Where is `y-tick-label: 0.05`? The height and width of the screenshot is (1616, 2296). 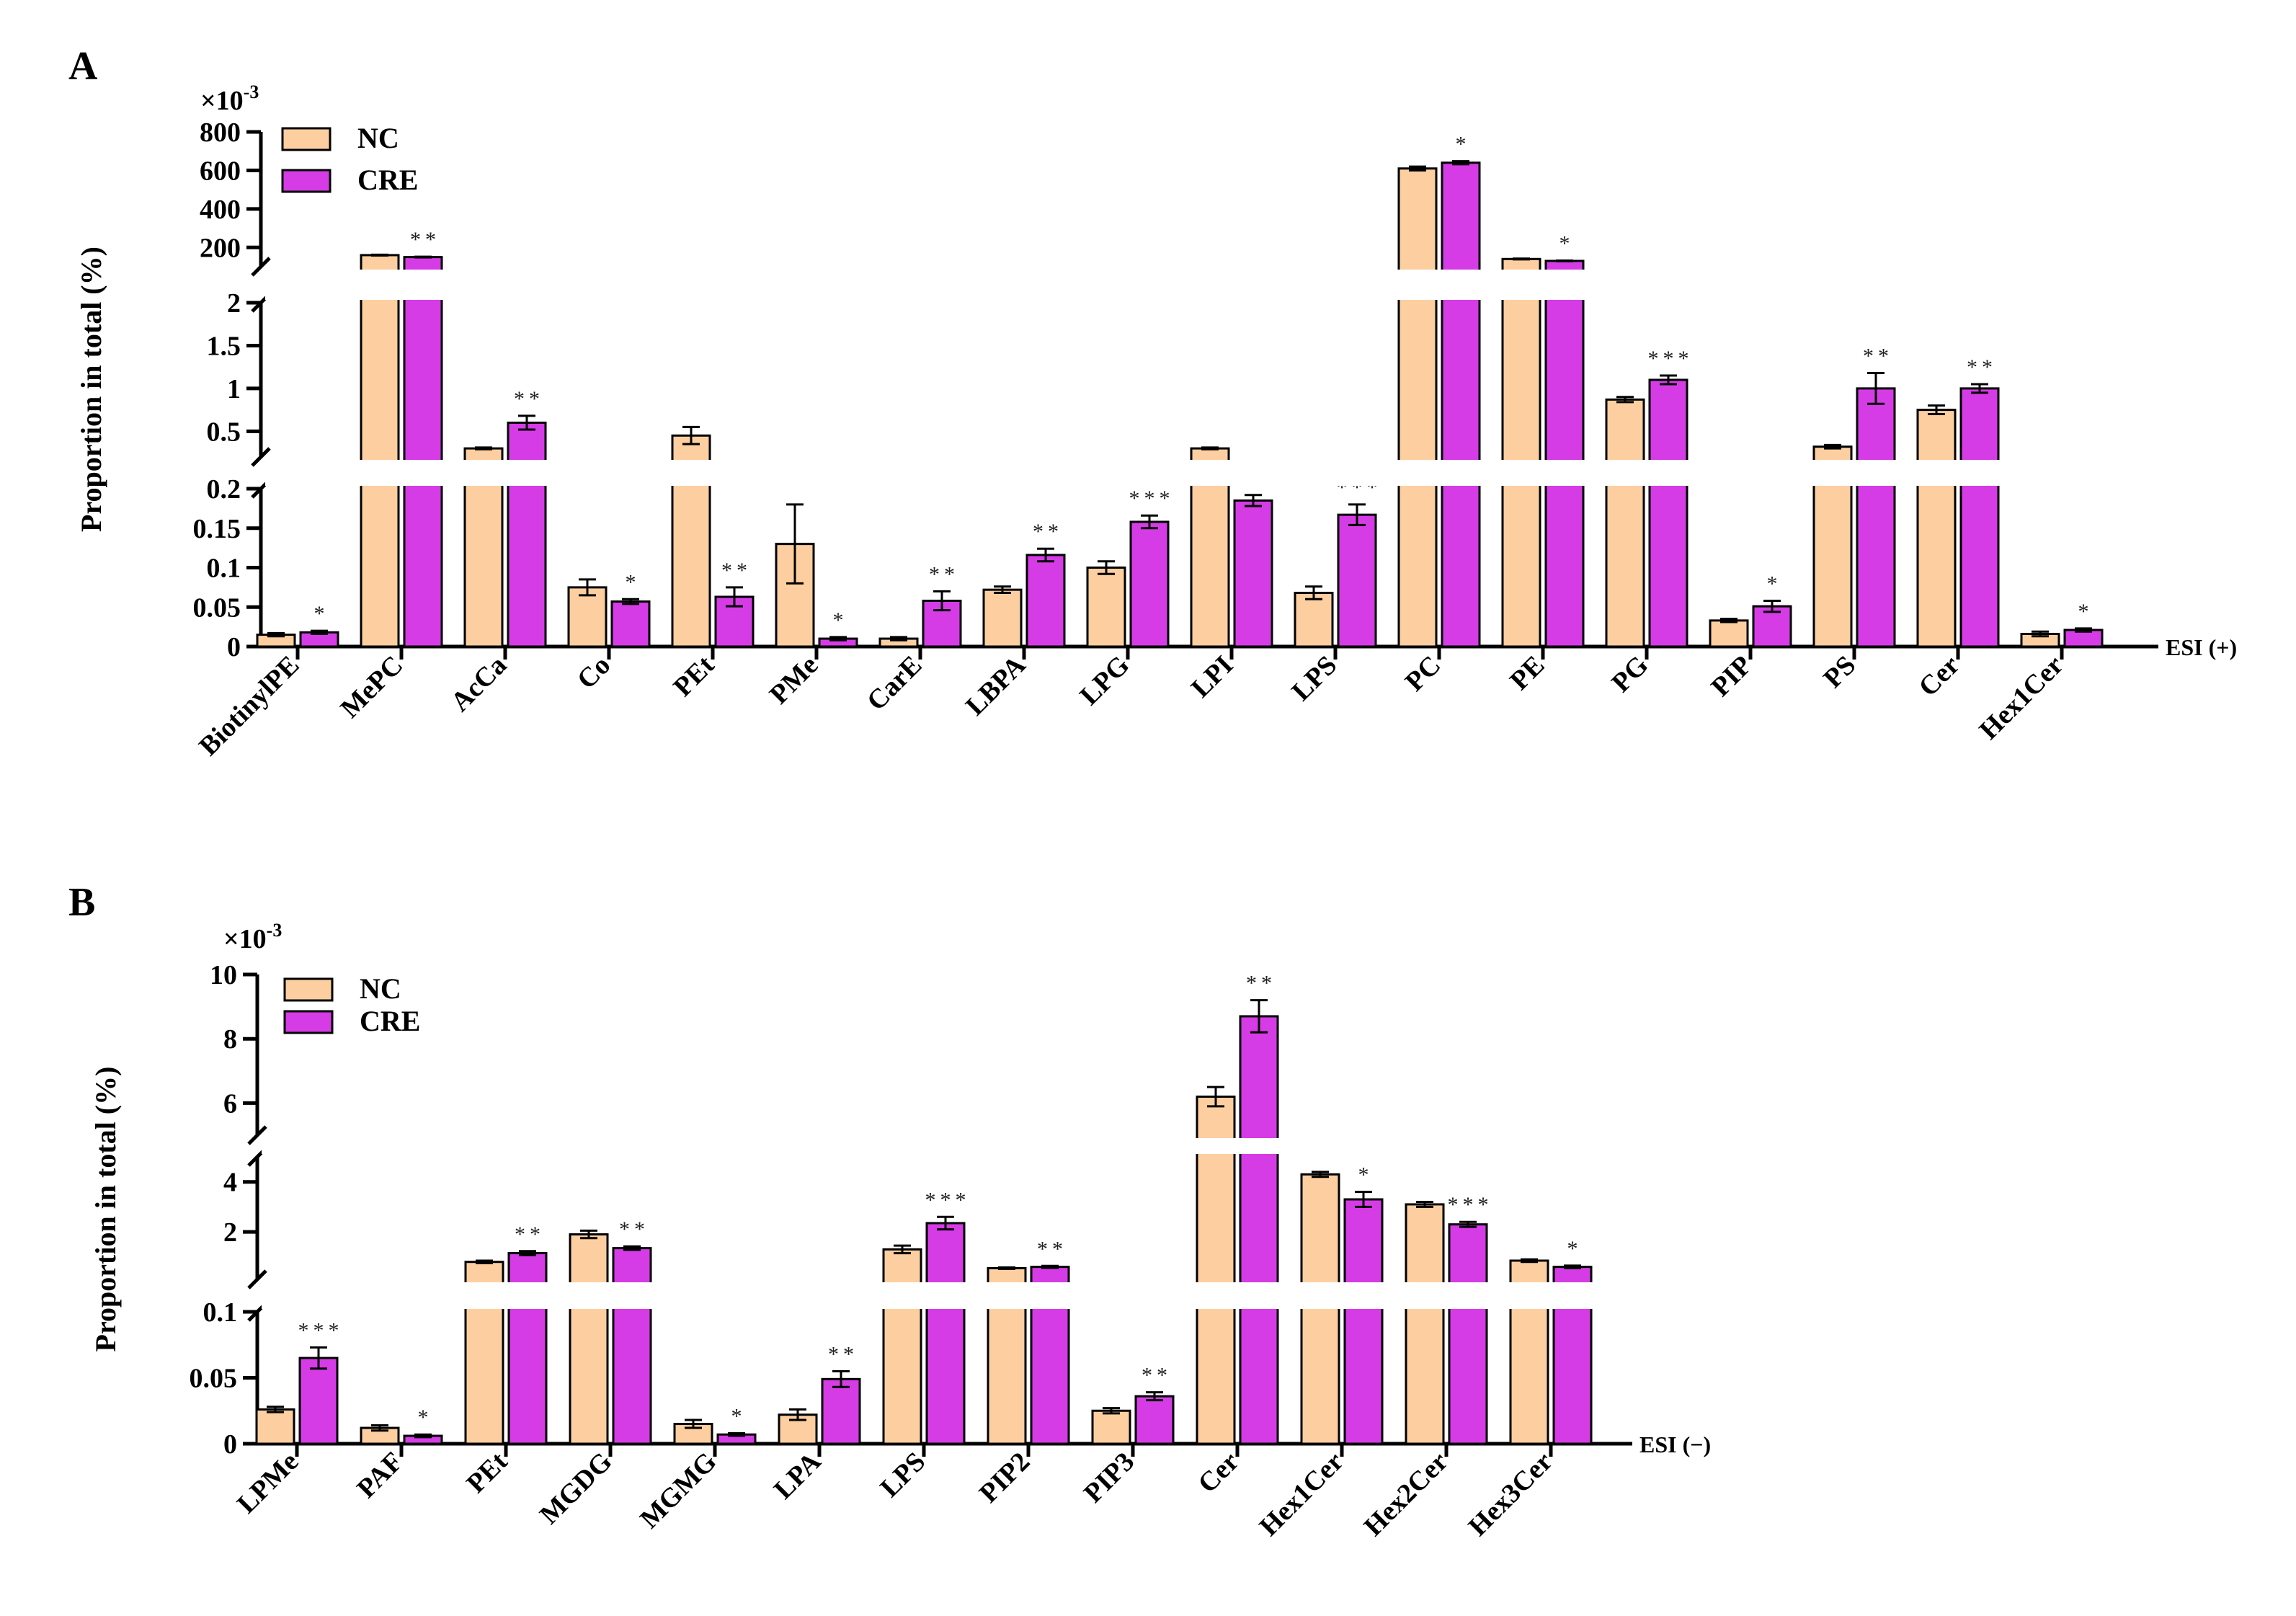 y-tick-label: 0.05 is located at coordinates (214, 1379).